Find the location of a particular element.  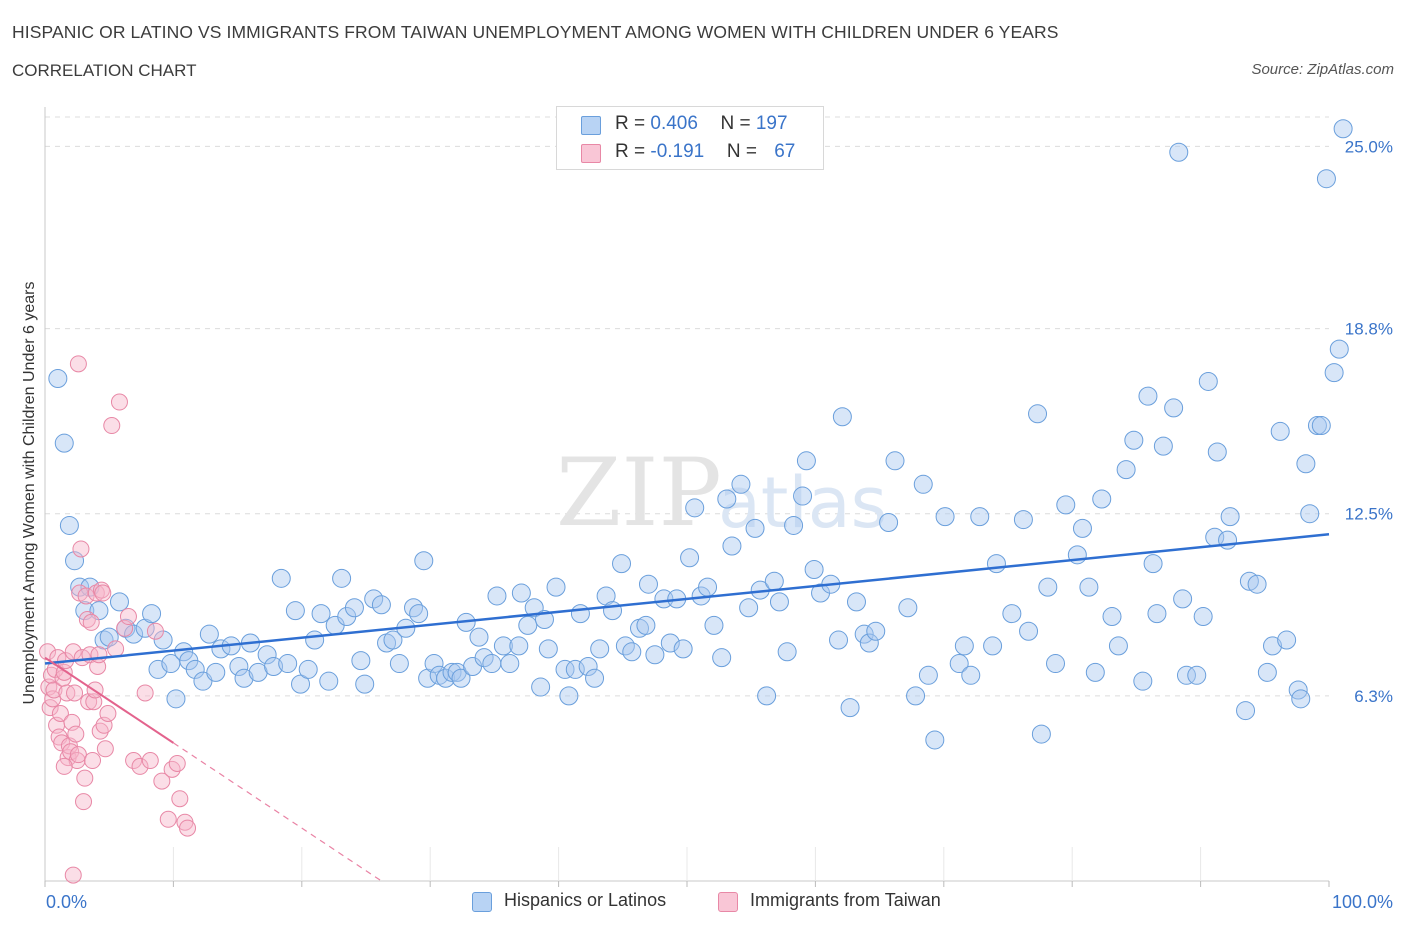

legend-n-value: 67 is located at coordinates (785, 151).